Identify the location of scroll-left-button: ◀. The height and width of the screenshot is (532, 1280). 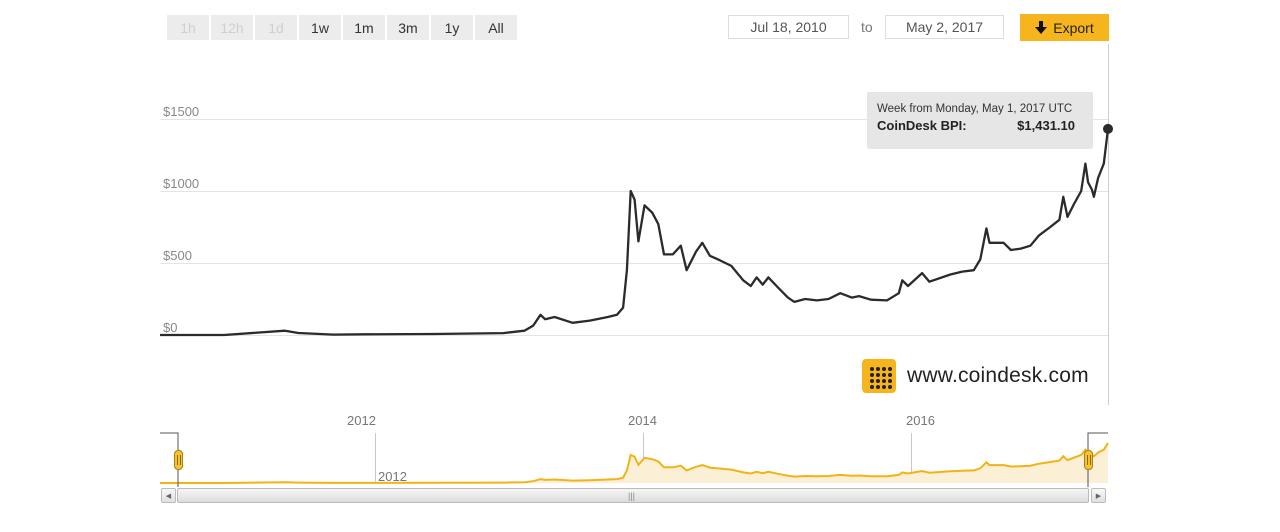
(168, 495).